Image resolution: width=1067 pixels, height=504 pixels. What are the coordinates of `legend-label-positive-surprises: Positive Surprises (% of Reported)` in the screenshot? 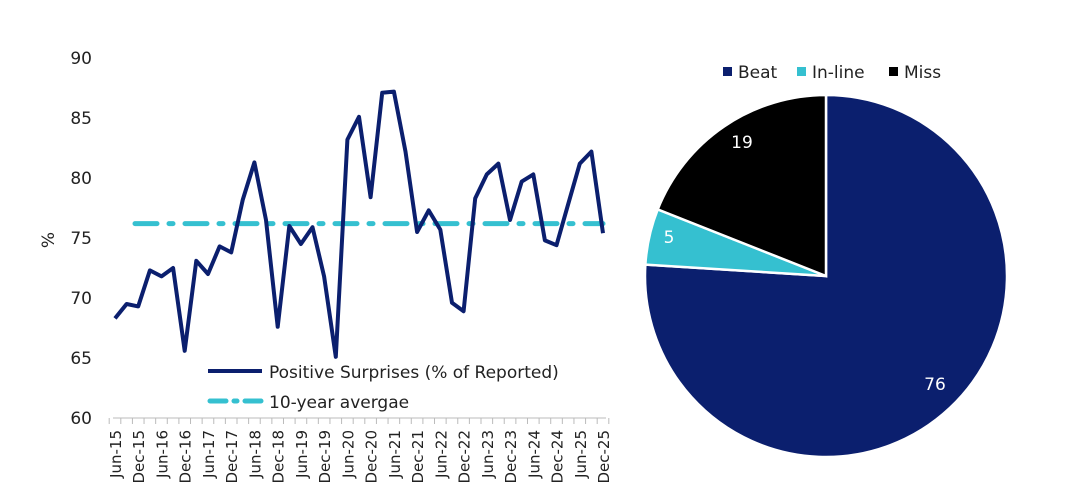 It's located at (414, 373).